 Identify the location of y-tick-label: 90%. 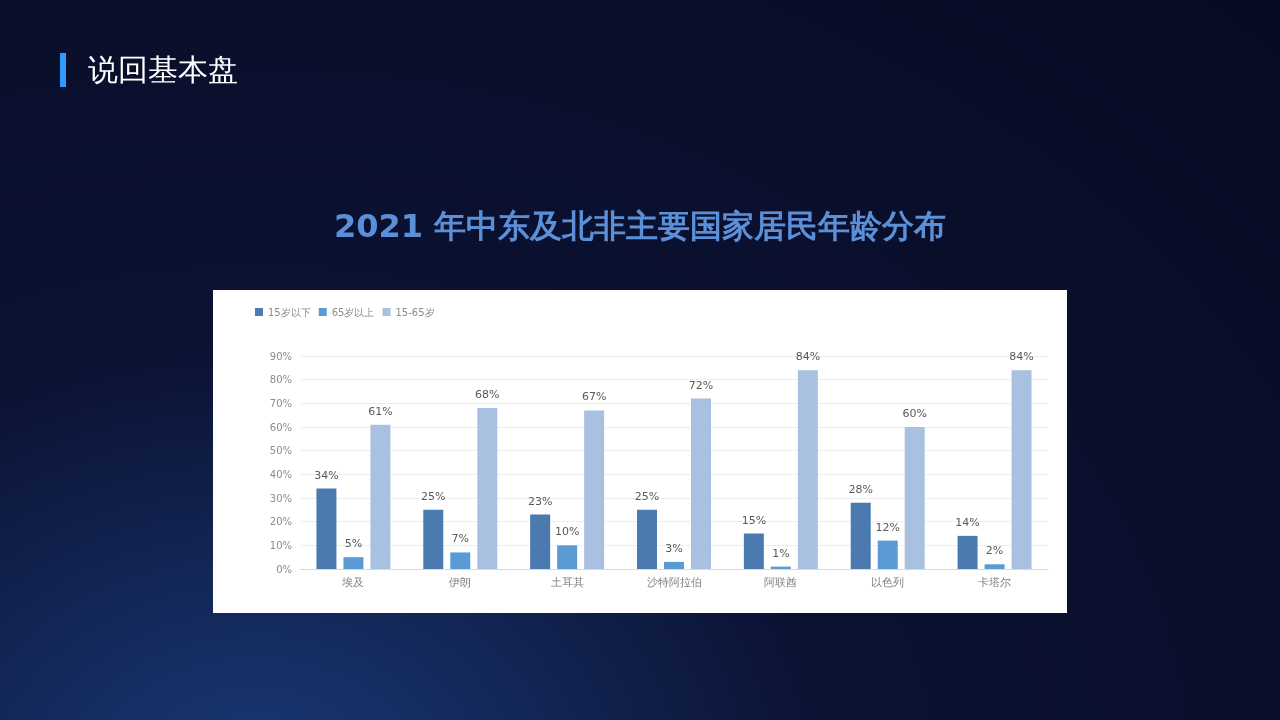
(280, 356).